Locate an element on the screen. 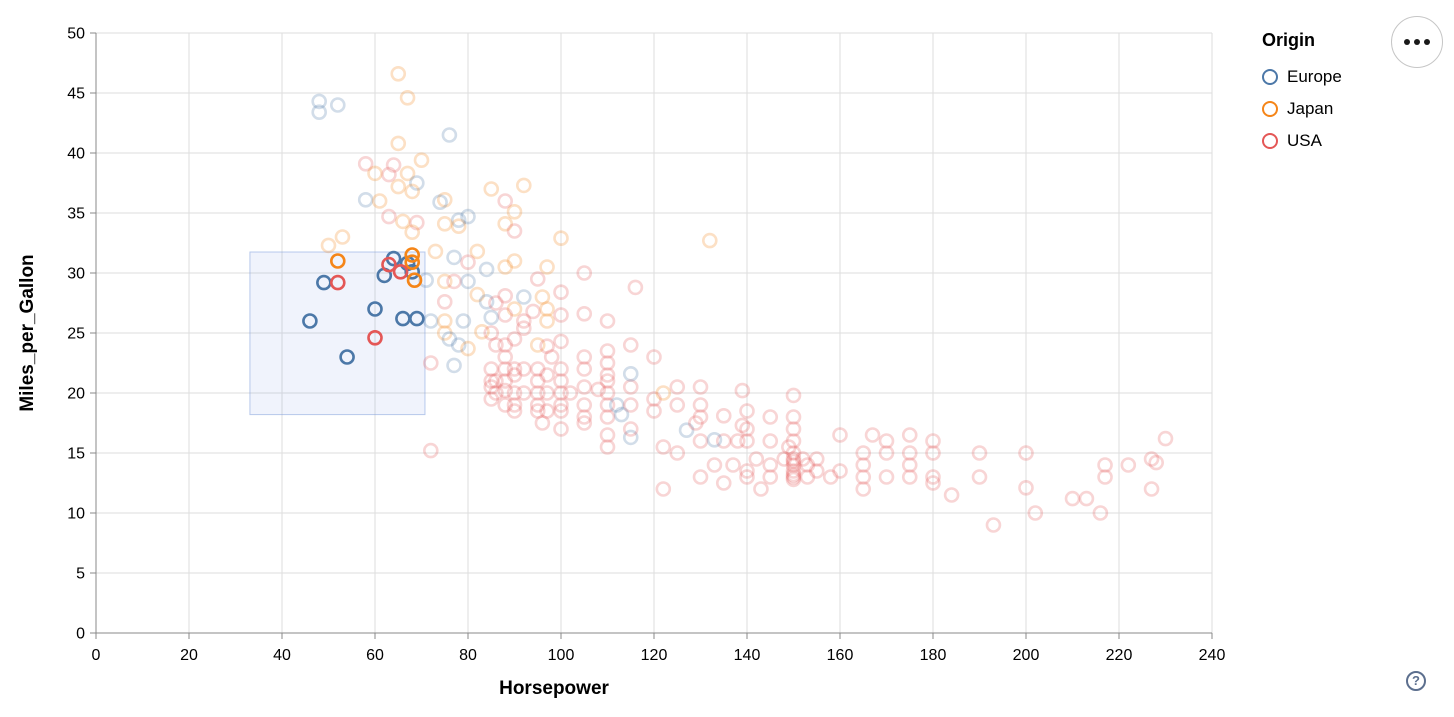 The height and width of the screenshot is (717, 1454). data-point-usa-selected is located at coordinates (337, 282).